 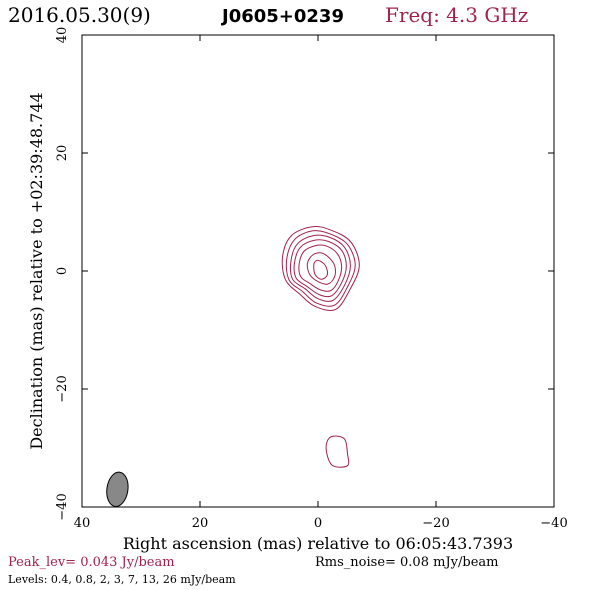 What do you see at coordinates (435, 523) in the screenshot?
I see `x-tick-label-3: −20` at bounding box center [435, 523].